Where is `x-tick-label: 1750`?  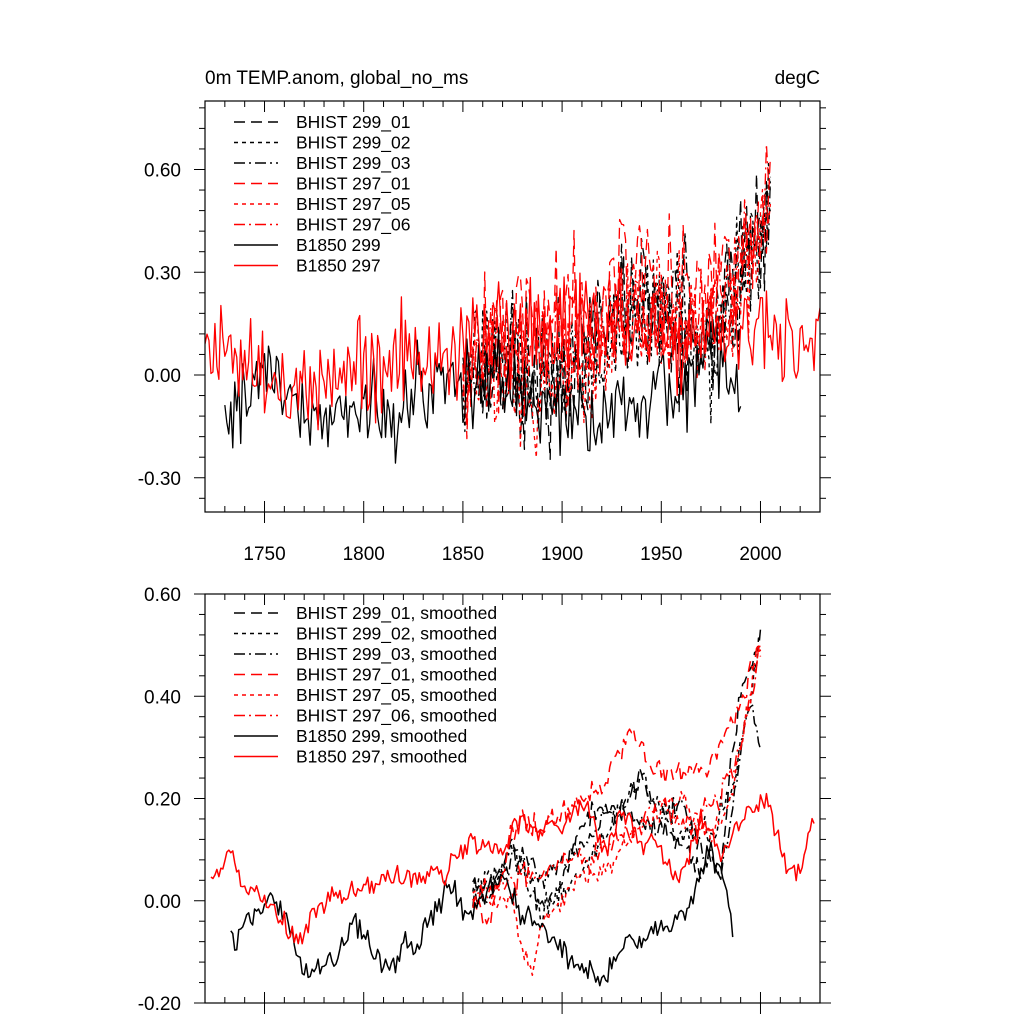 x-tick-label: 1750 is located at coordinates (264, 554).